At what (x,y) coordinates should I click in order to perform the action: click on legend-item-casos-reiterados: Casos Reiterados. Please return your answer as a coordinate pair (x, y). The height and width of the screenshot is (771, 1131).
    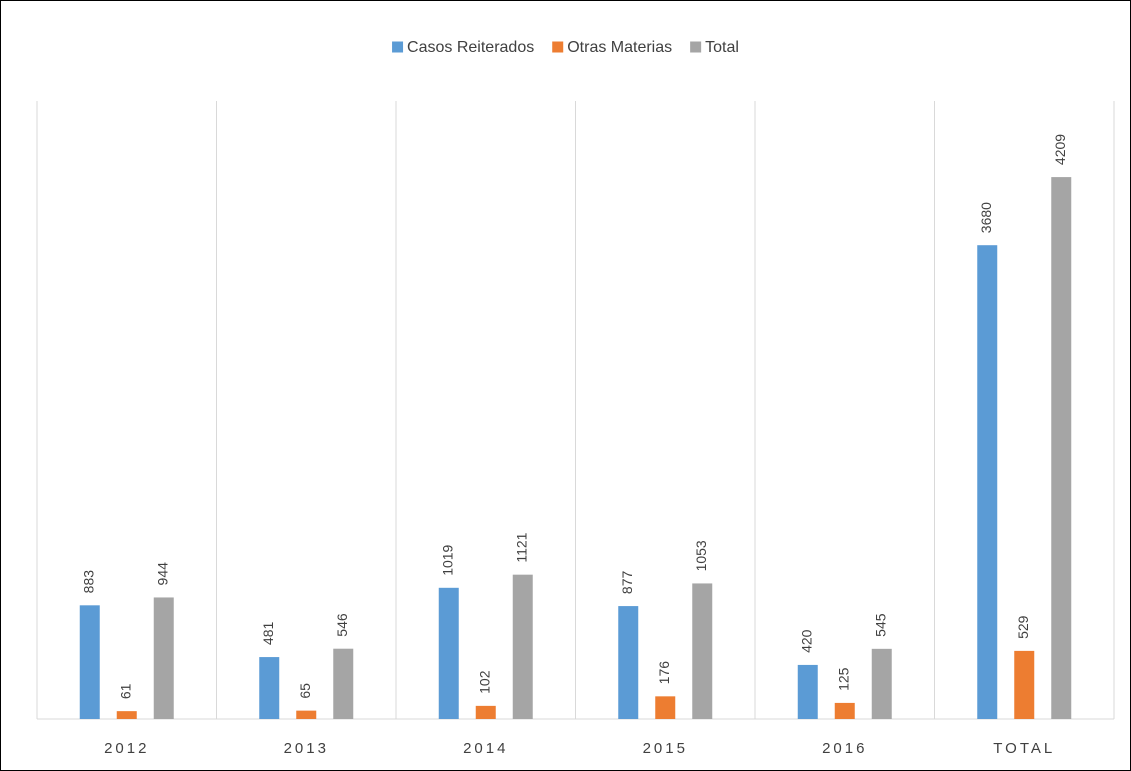
    Looking at the image, I should click on (463, 47).